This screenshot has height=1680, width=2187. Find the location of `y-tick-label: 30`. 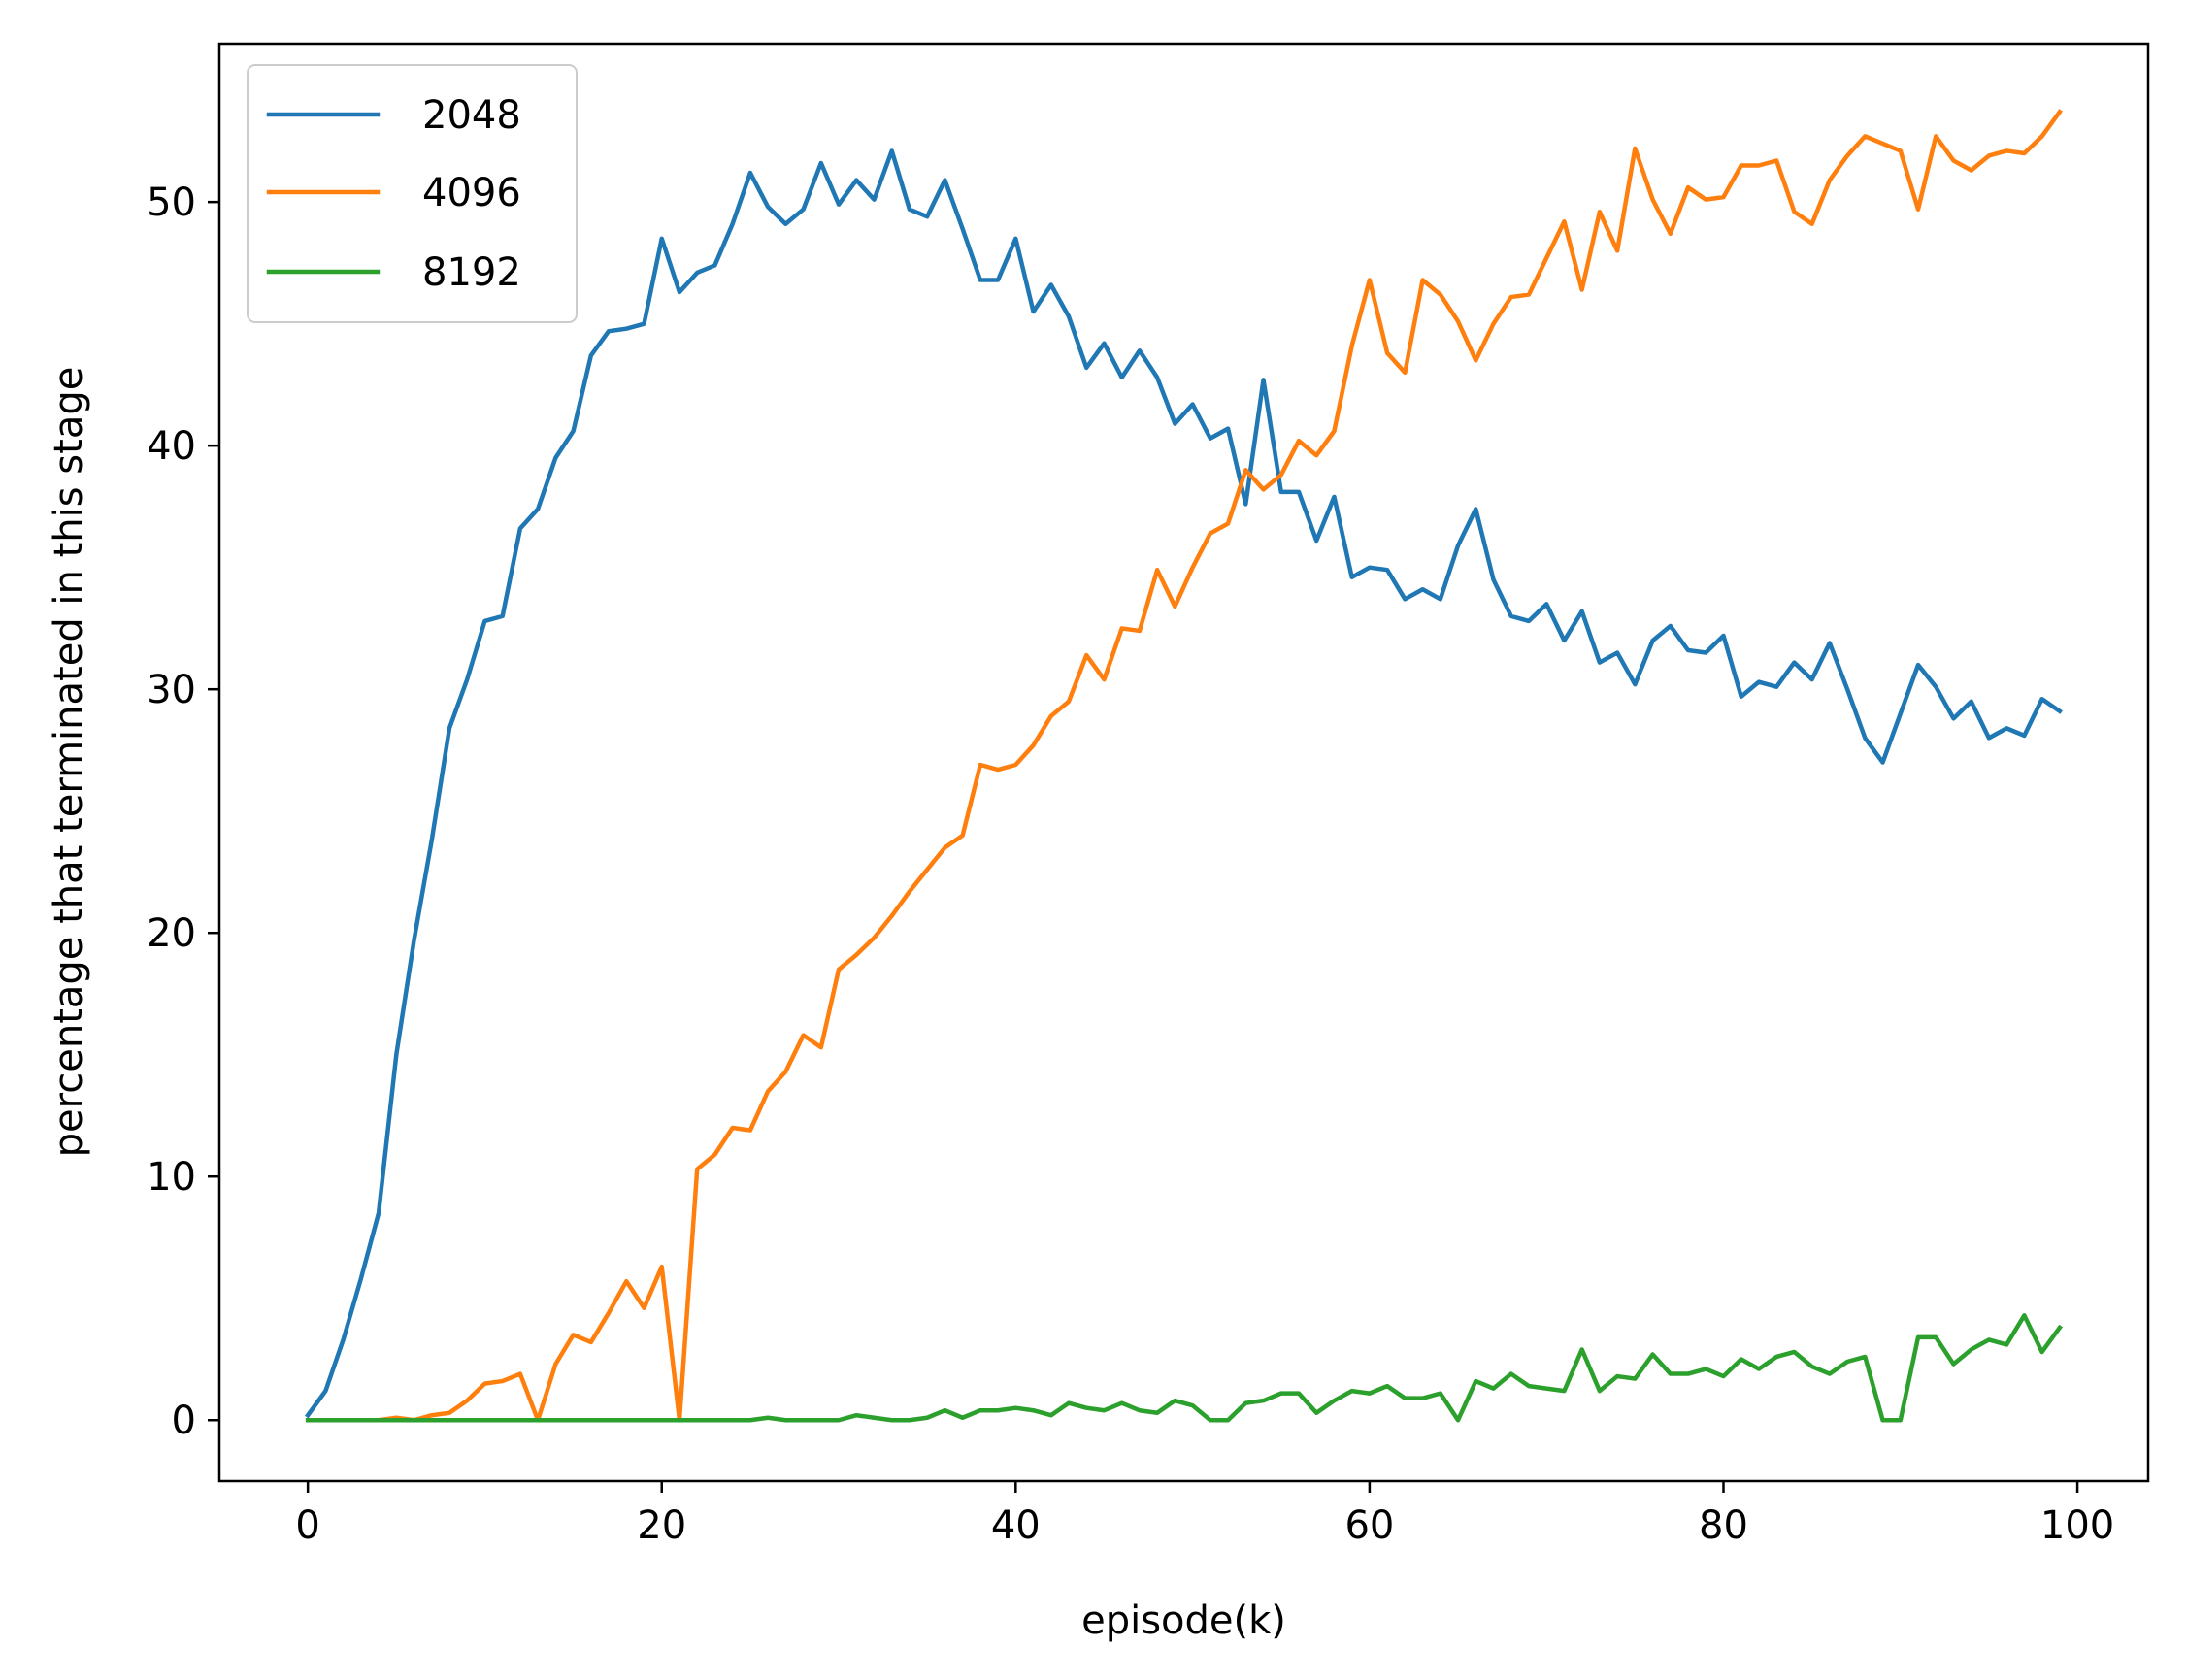

y-tick-label: 30 is located at coordinates (171, 690).